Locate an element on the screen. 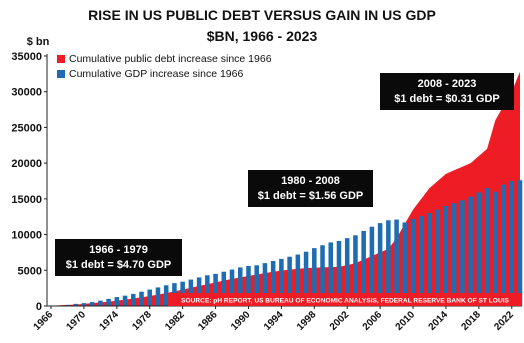  annotation-text-3-2: $1 debt = $0.31 GDP is located at coordinates (446, 99).